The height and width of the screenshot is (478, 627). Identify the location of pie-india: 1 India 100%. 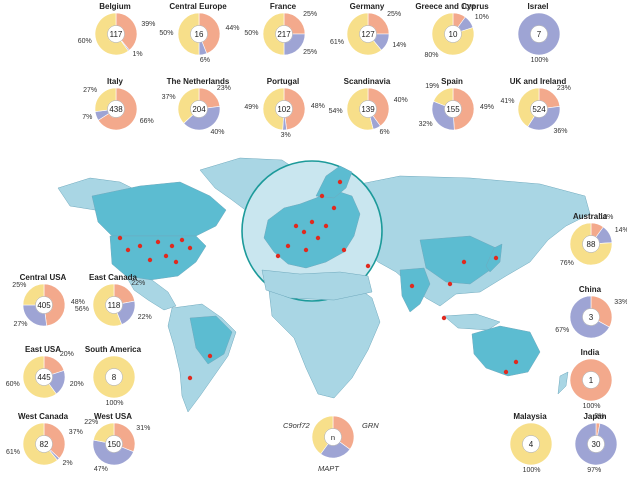
(590, 381).